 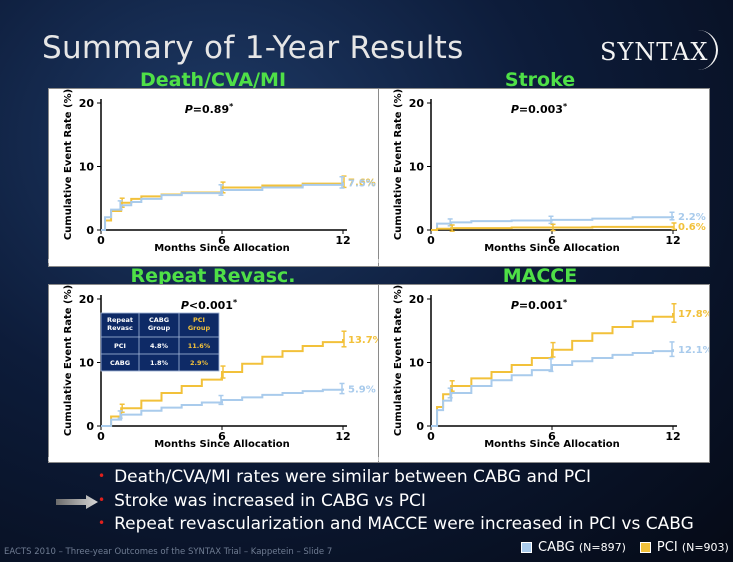 What do you see at coordinates (539, 109) in the screenshot?
I see `p-value-label: P=0.003*` at bounding box center [539, 109].